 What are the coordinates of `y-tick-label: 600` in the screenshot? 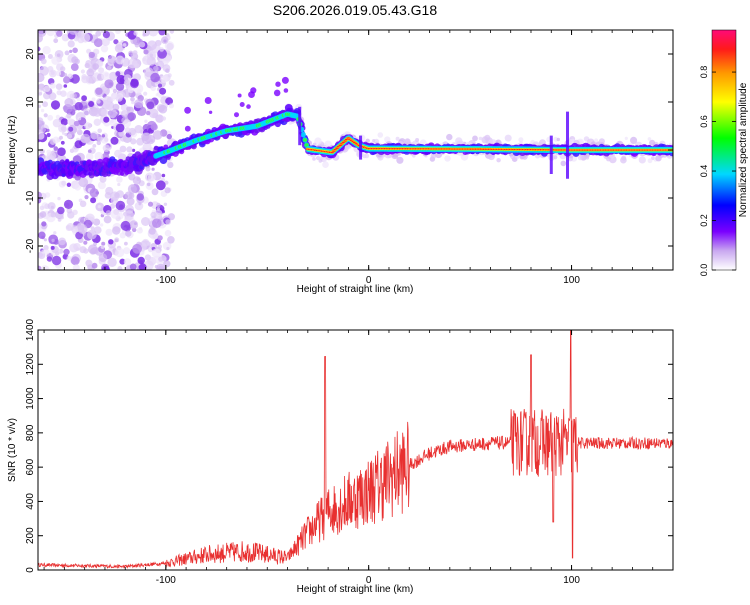 It's located at (30, 466).